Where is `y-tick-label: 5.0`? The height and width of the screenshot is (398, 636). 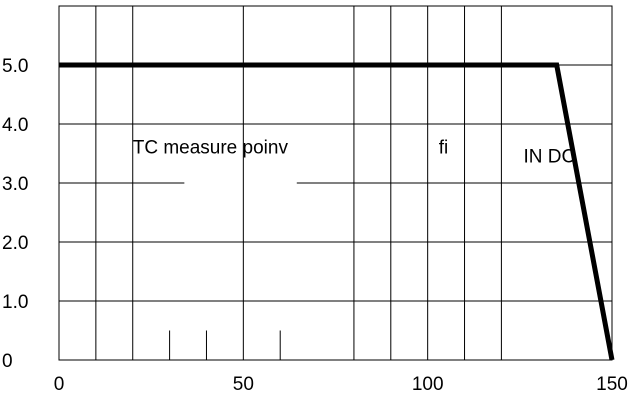
y-tick-label: 5.0 is located at coordinates (15, 66).